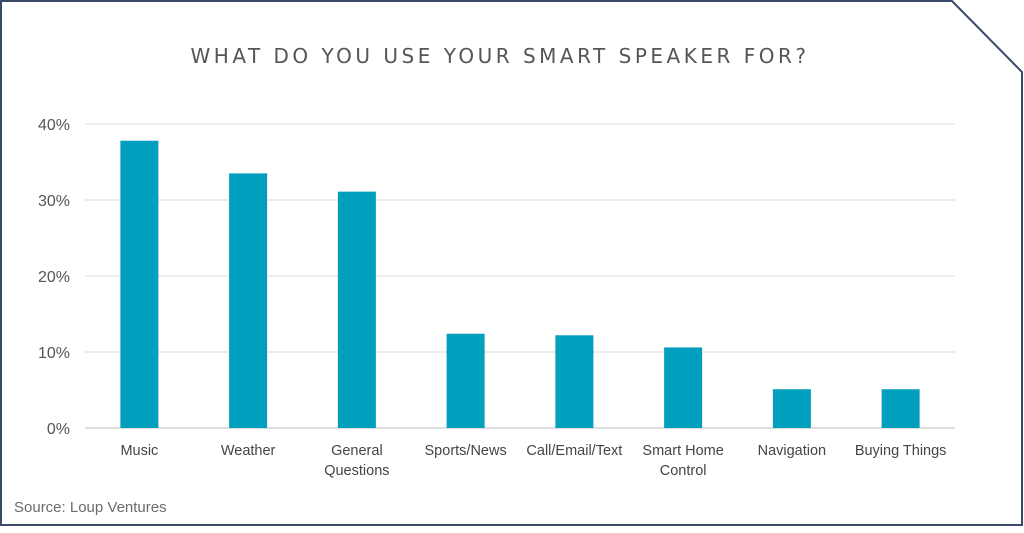 The width and height of the screenshot is (1024, 533). What do you see at coordinates (500, 56) in the screenshot?
I see `chart-title: WHAT DO YOU USE YOUR SMART SPEAKER FOR?` at bounding box center [500, 56].